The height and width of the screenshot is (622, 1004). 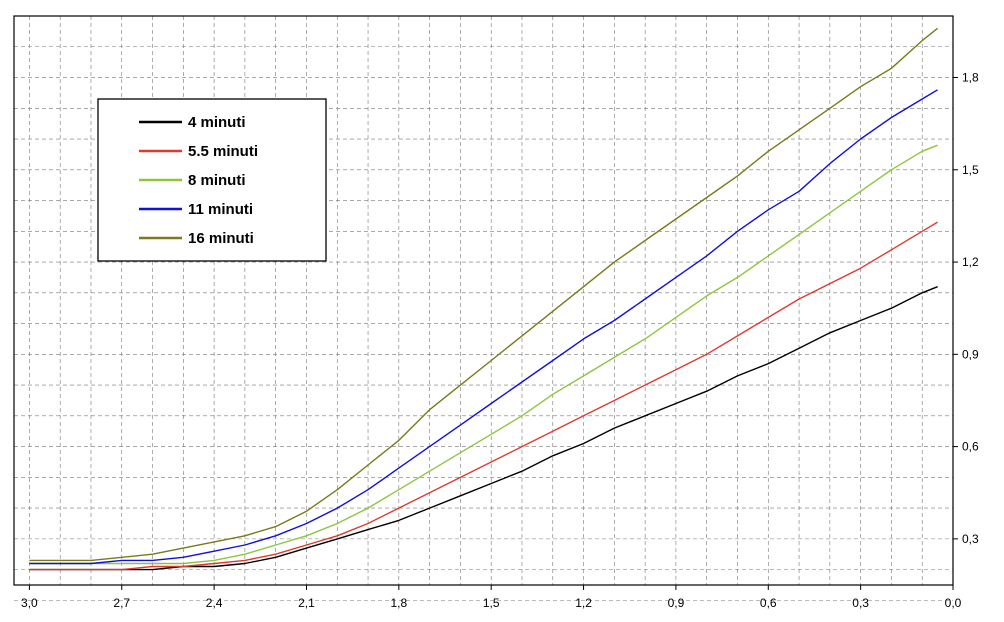 What do you see at coordinates (214, 603) in the screenshot?
I see `x-tick-label: 2,4` at bounding box center [214, 603].